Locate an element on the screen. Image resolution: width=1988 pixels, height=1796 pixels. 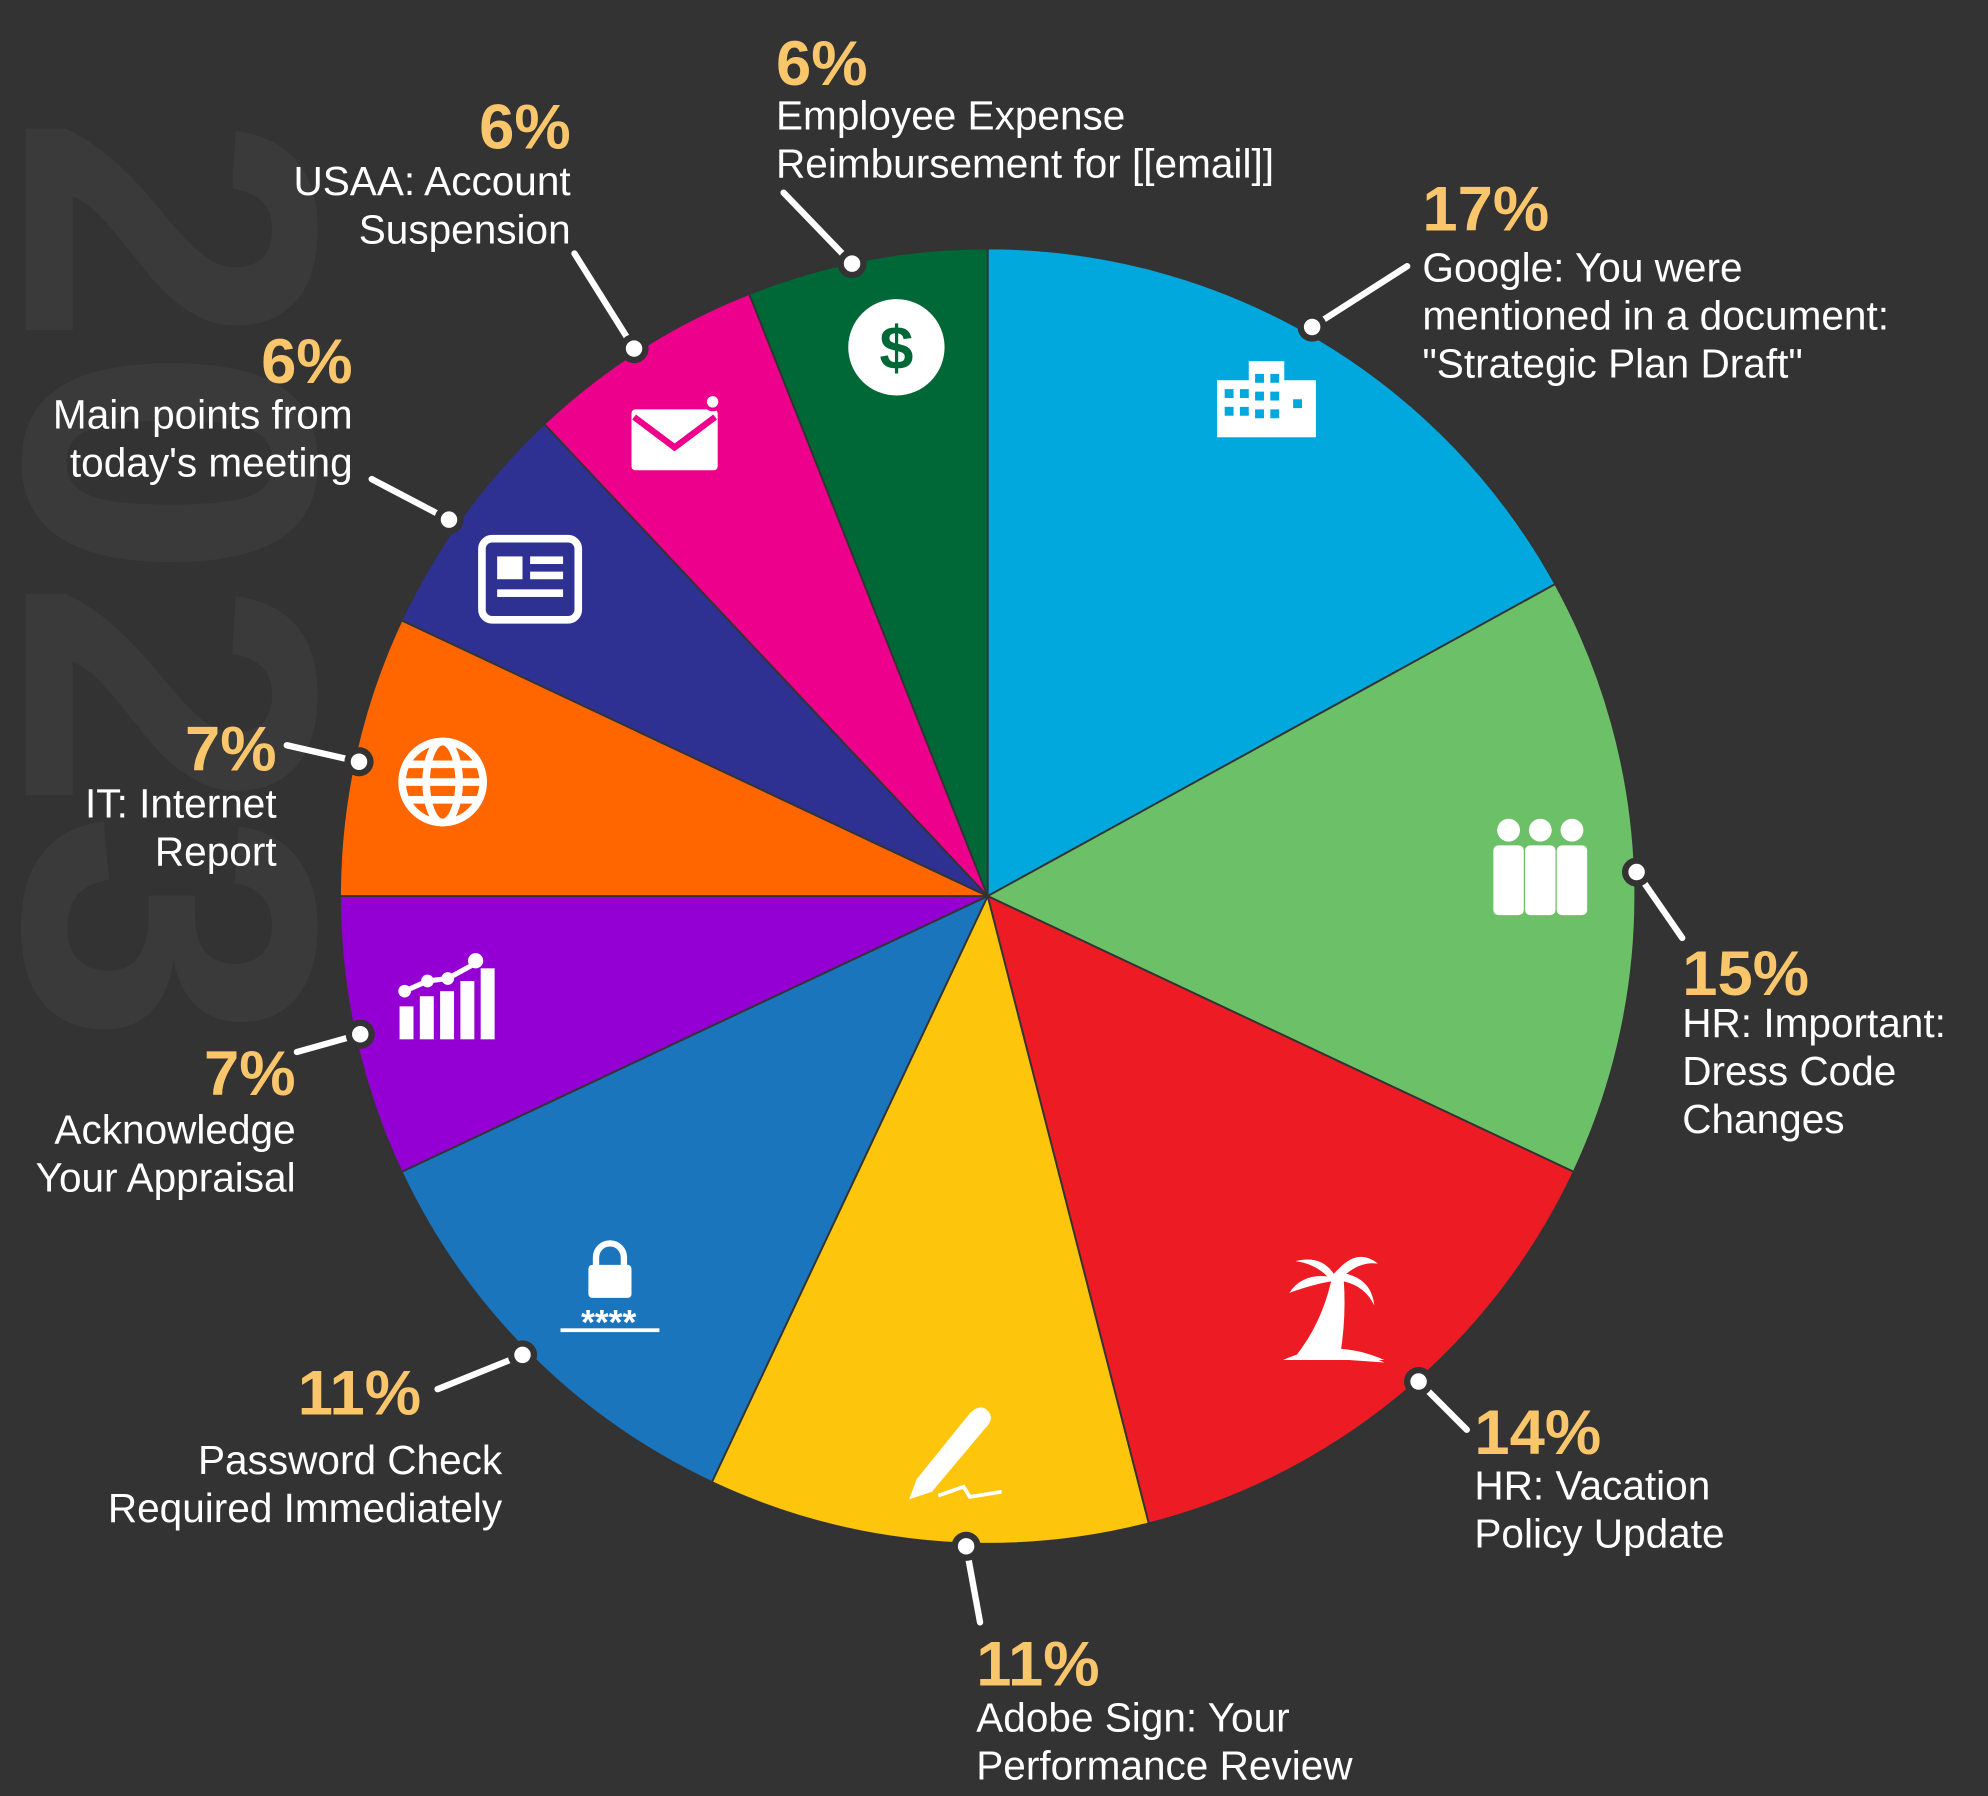
category-label: mentioned in a document: is located at coordinates (1655, 316).